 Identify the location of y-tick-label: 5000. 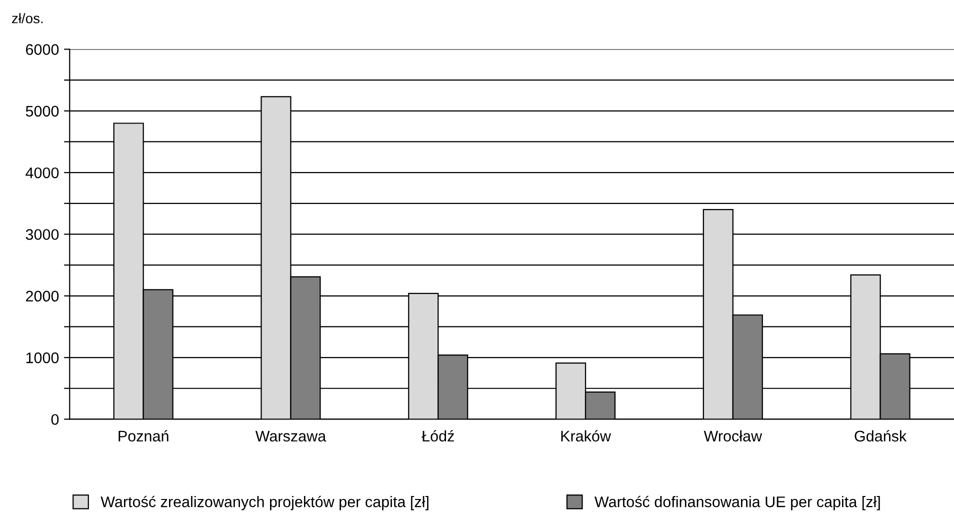
(42, 111).